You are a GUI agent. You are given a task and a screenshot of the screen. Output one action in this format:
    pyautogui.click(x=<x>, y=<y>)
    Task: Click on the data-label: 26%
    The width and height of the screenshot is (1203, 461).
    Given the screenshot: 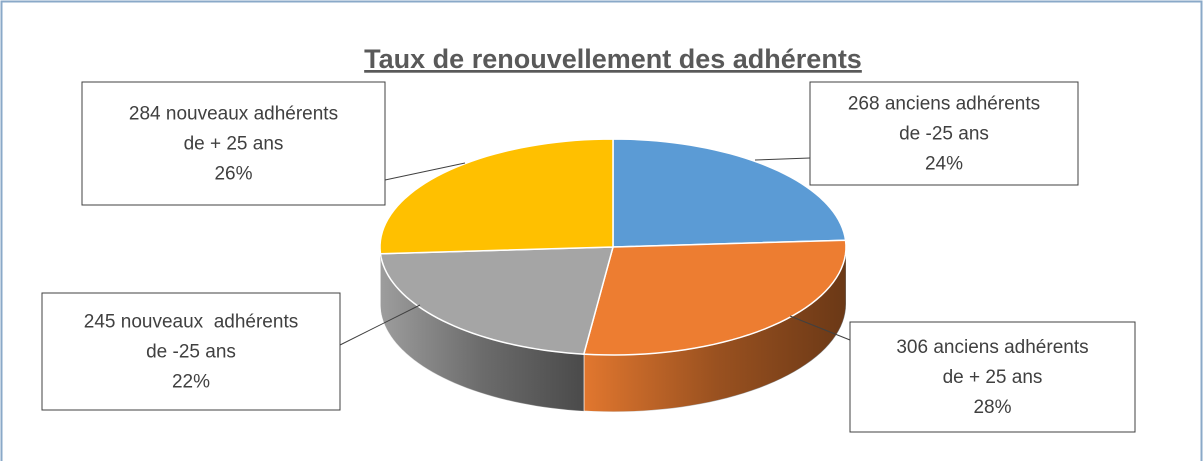 What is the action you would take?
    pyautogui.click(x=233, y=174)
    